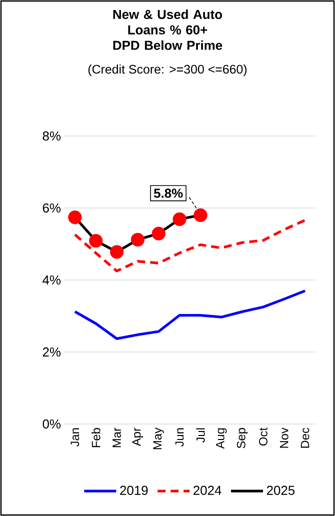 This screenshot has width=335, height=516. Describe the element at coordinates (208, 490) in the screenshot. I see `legend-label: 2024` at that location.